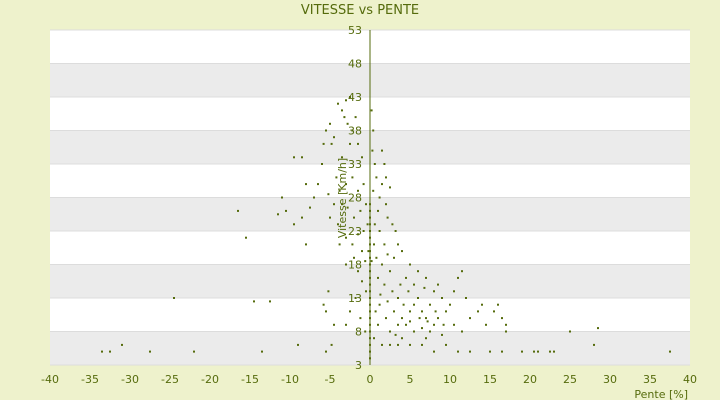 This screenshot has width=720, height=400. Describe the element at coordinates (570, 379) in the screenshot. I see `x-tick-label: 25` at that location.